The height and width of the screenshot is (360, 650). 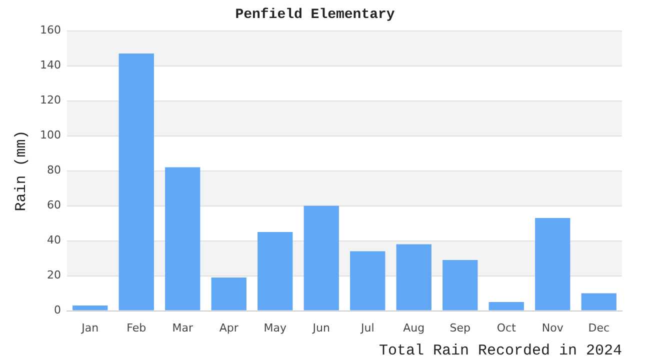 What do you see at coordinates (367, 327) in the screenshot?
I see `x-tick-label: Jul` at bounding box center [367, 327].